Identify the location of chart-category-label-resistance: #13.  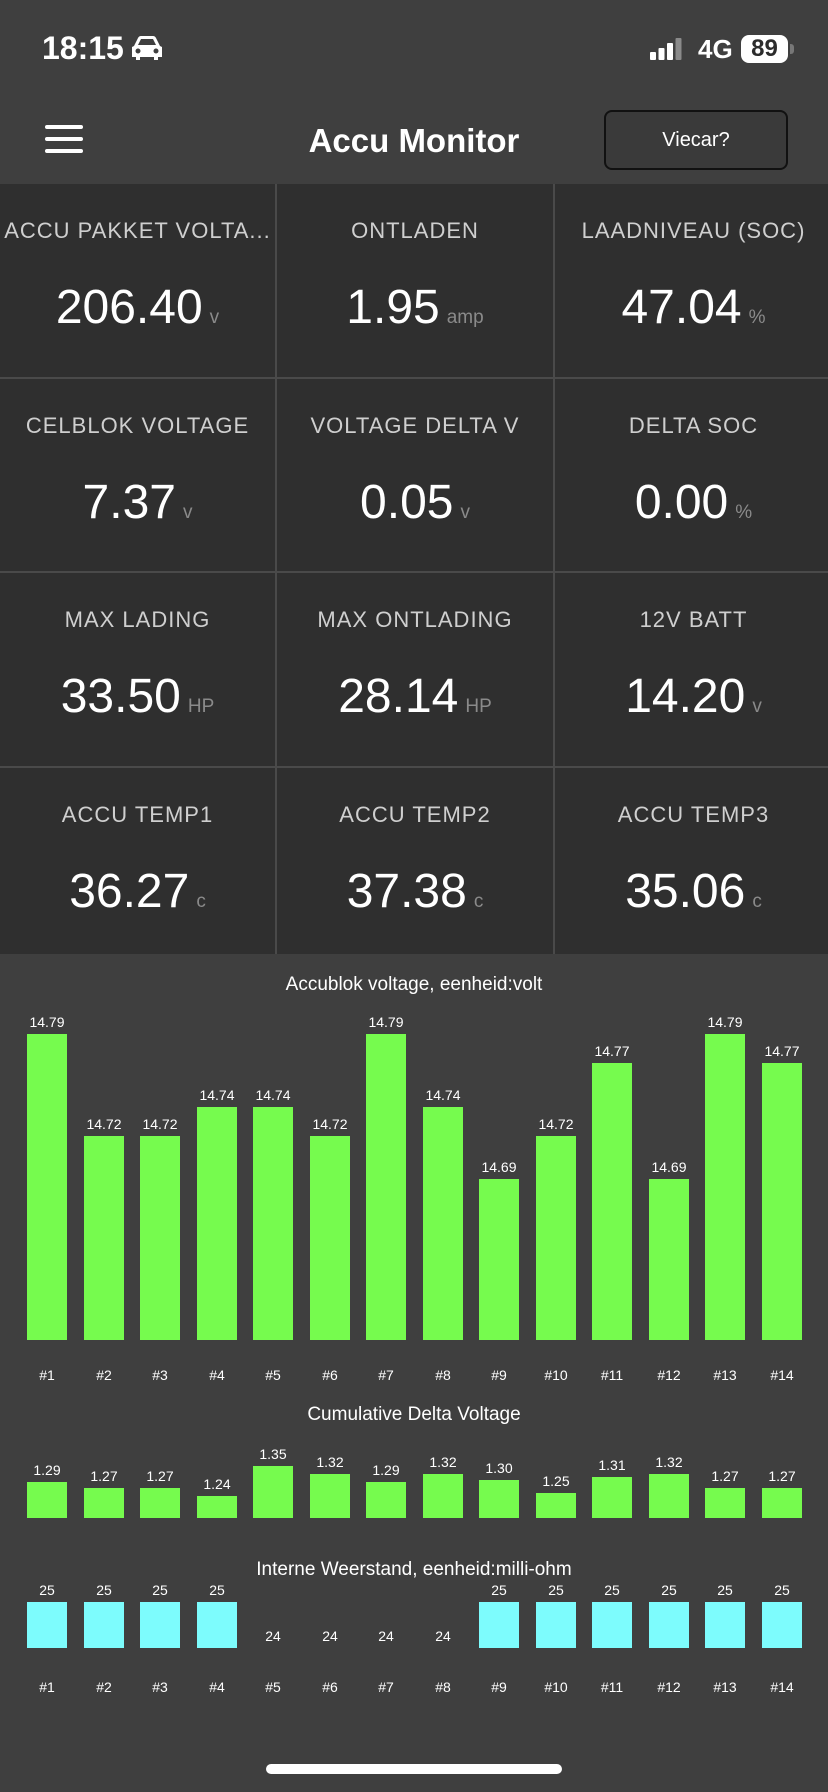
(725, 1687).